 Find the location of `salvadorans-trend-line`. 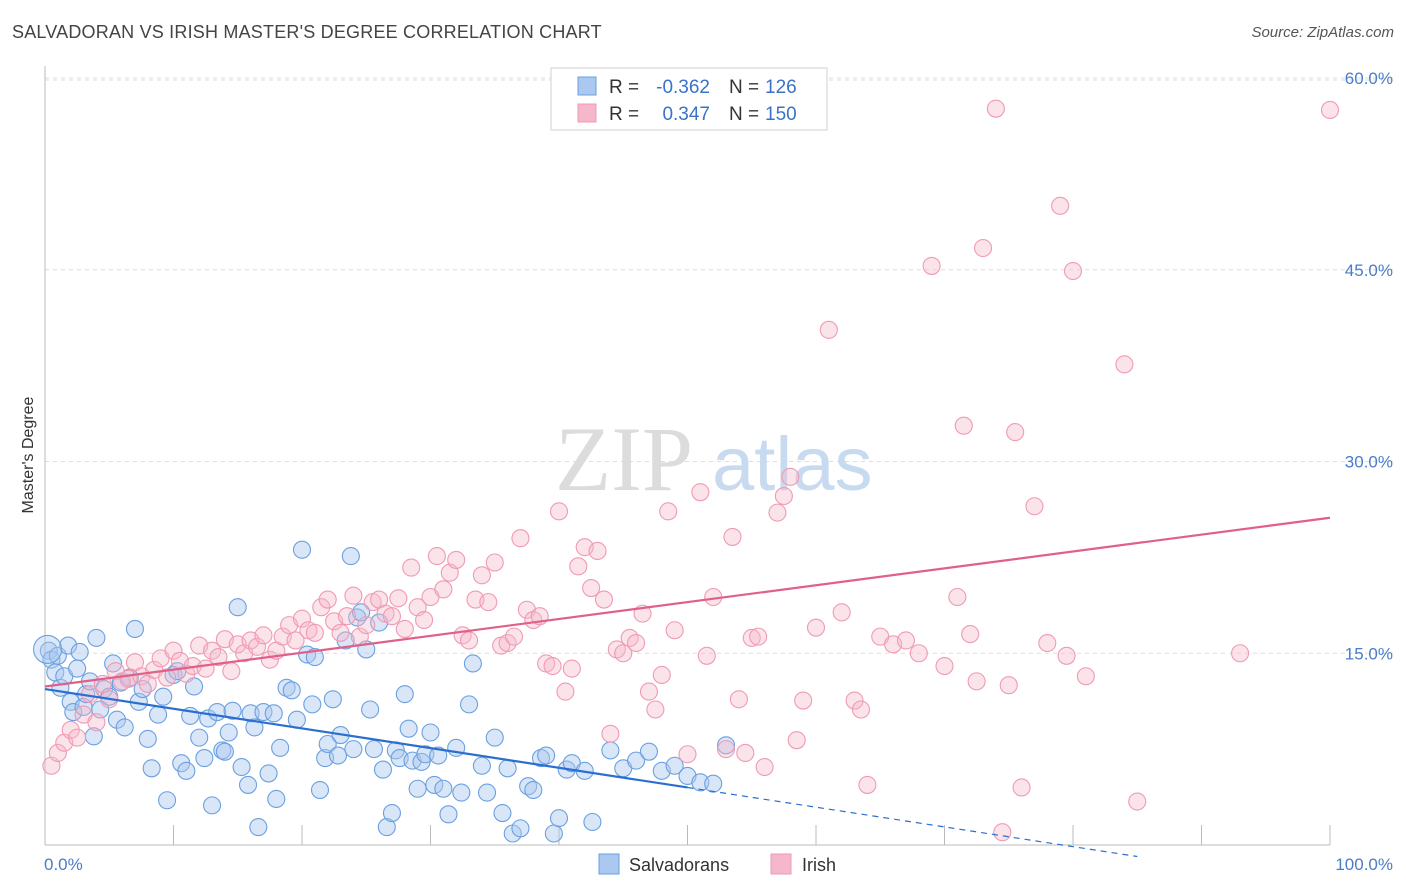

salvadorans-trend-line is located at coordinates (366, 738).